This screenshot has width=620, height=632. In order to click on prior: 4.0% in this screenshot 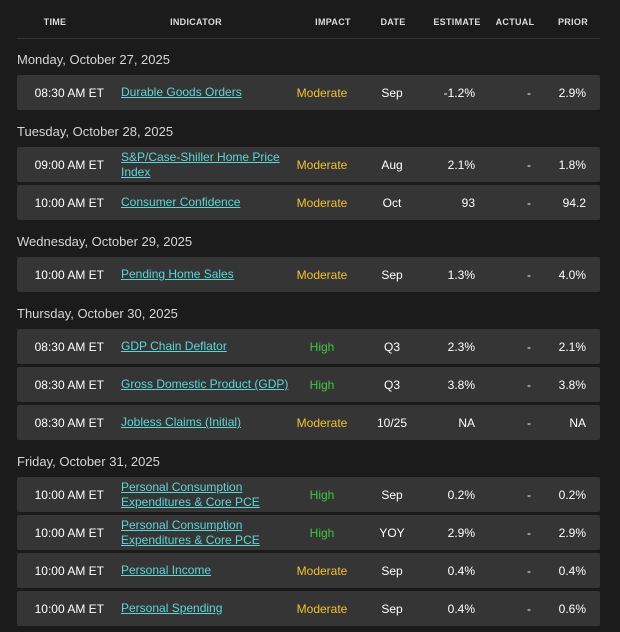, I will do `click(572, 274)`.